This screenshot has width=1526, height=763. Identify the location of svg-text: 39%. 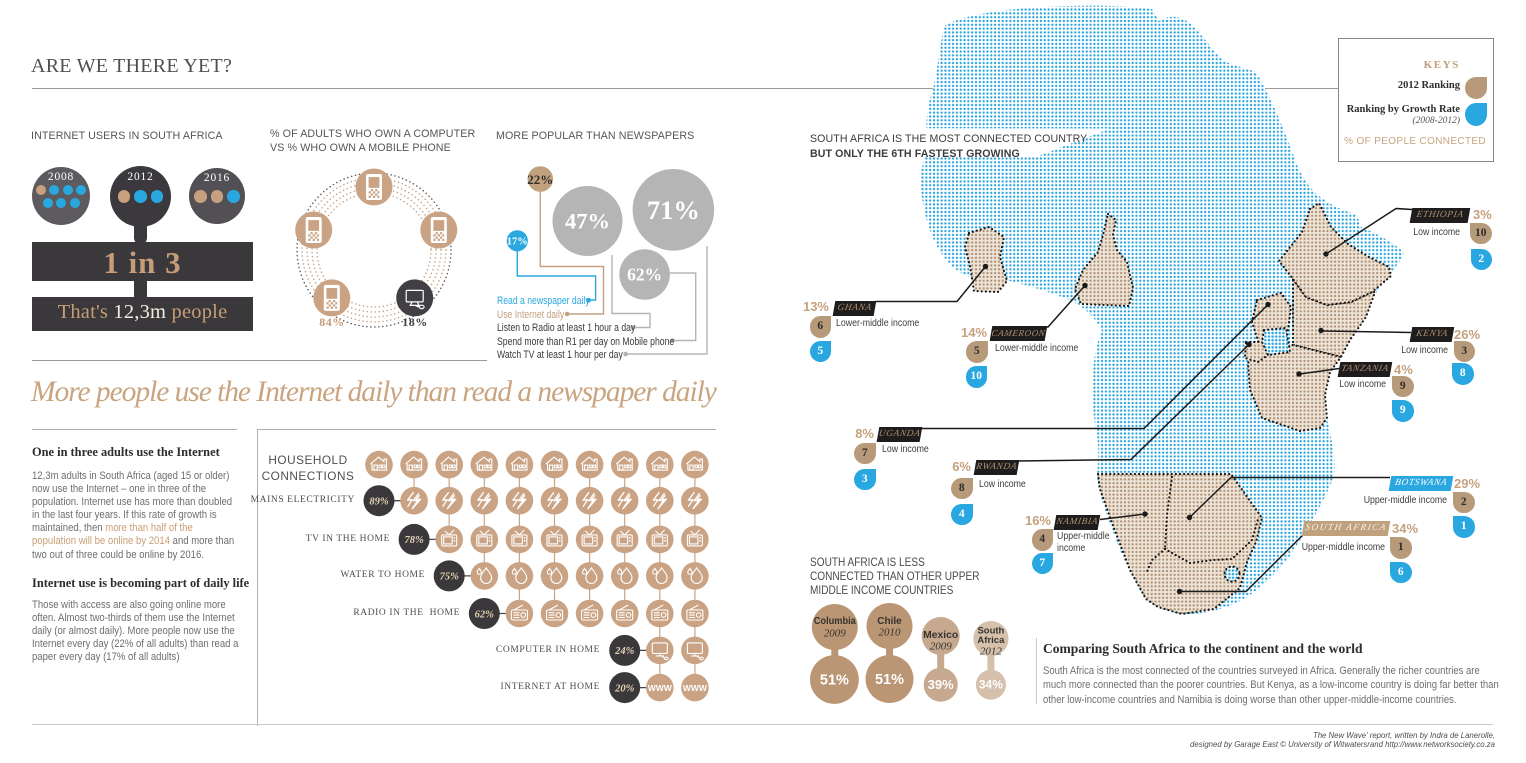
(941, 684).